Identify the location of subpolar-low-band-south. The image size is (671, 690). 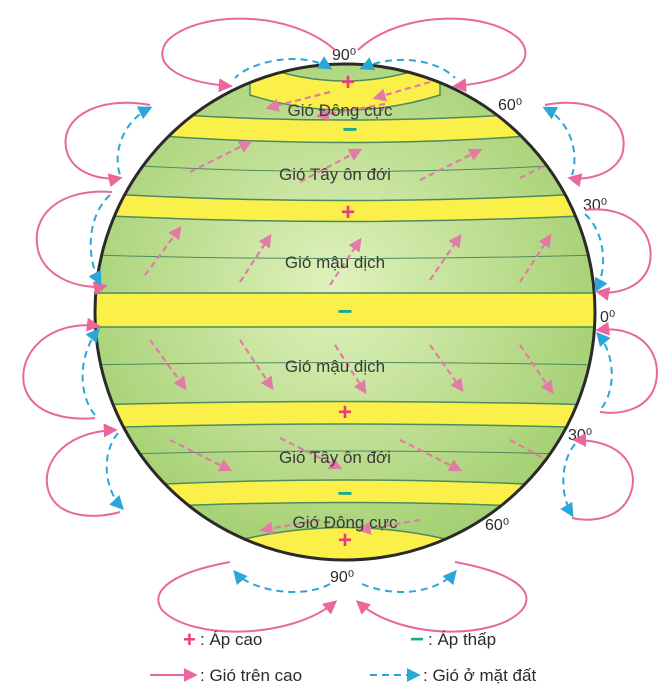
(345, 495).